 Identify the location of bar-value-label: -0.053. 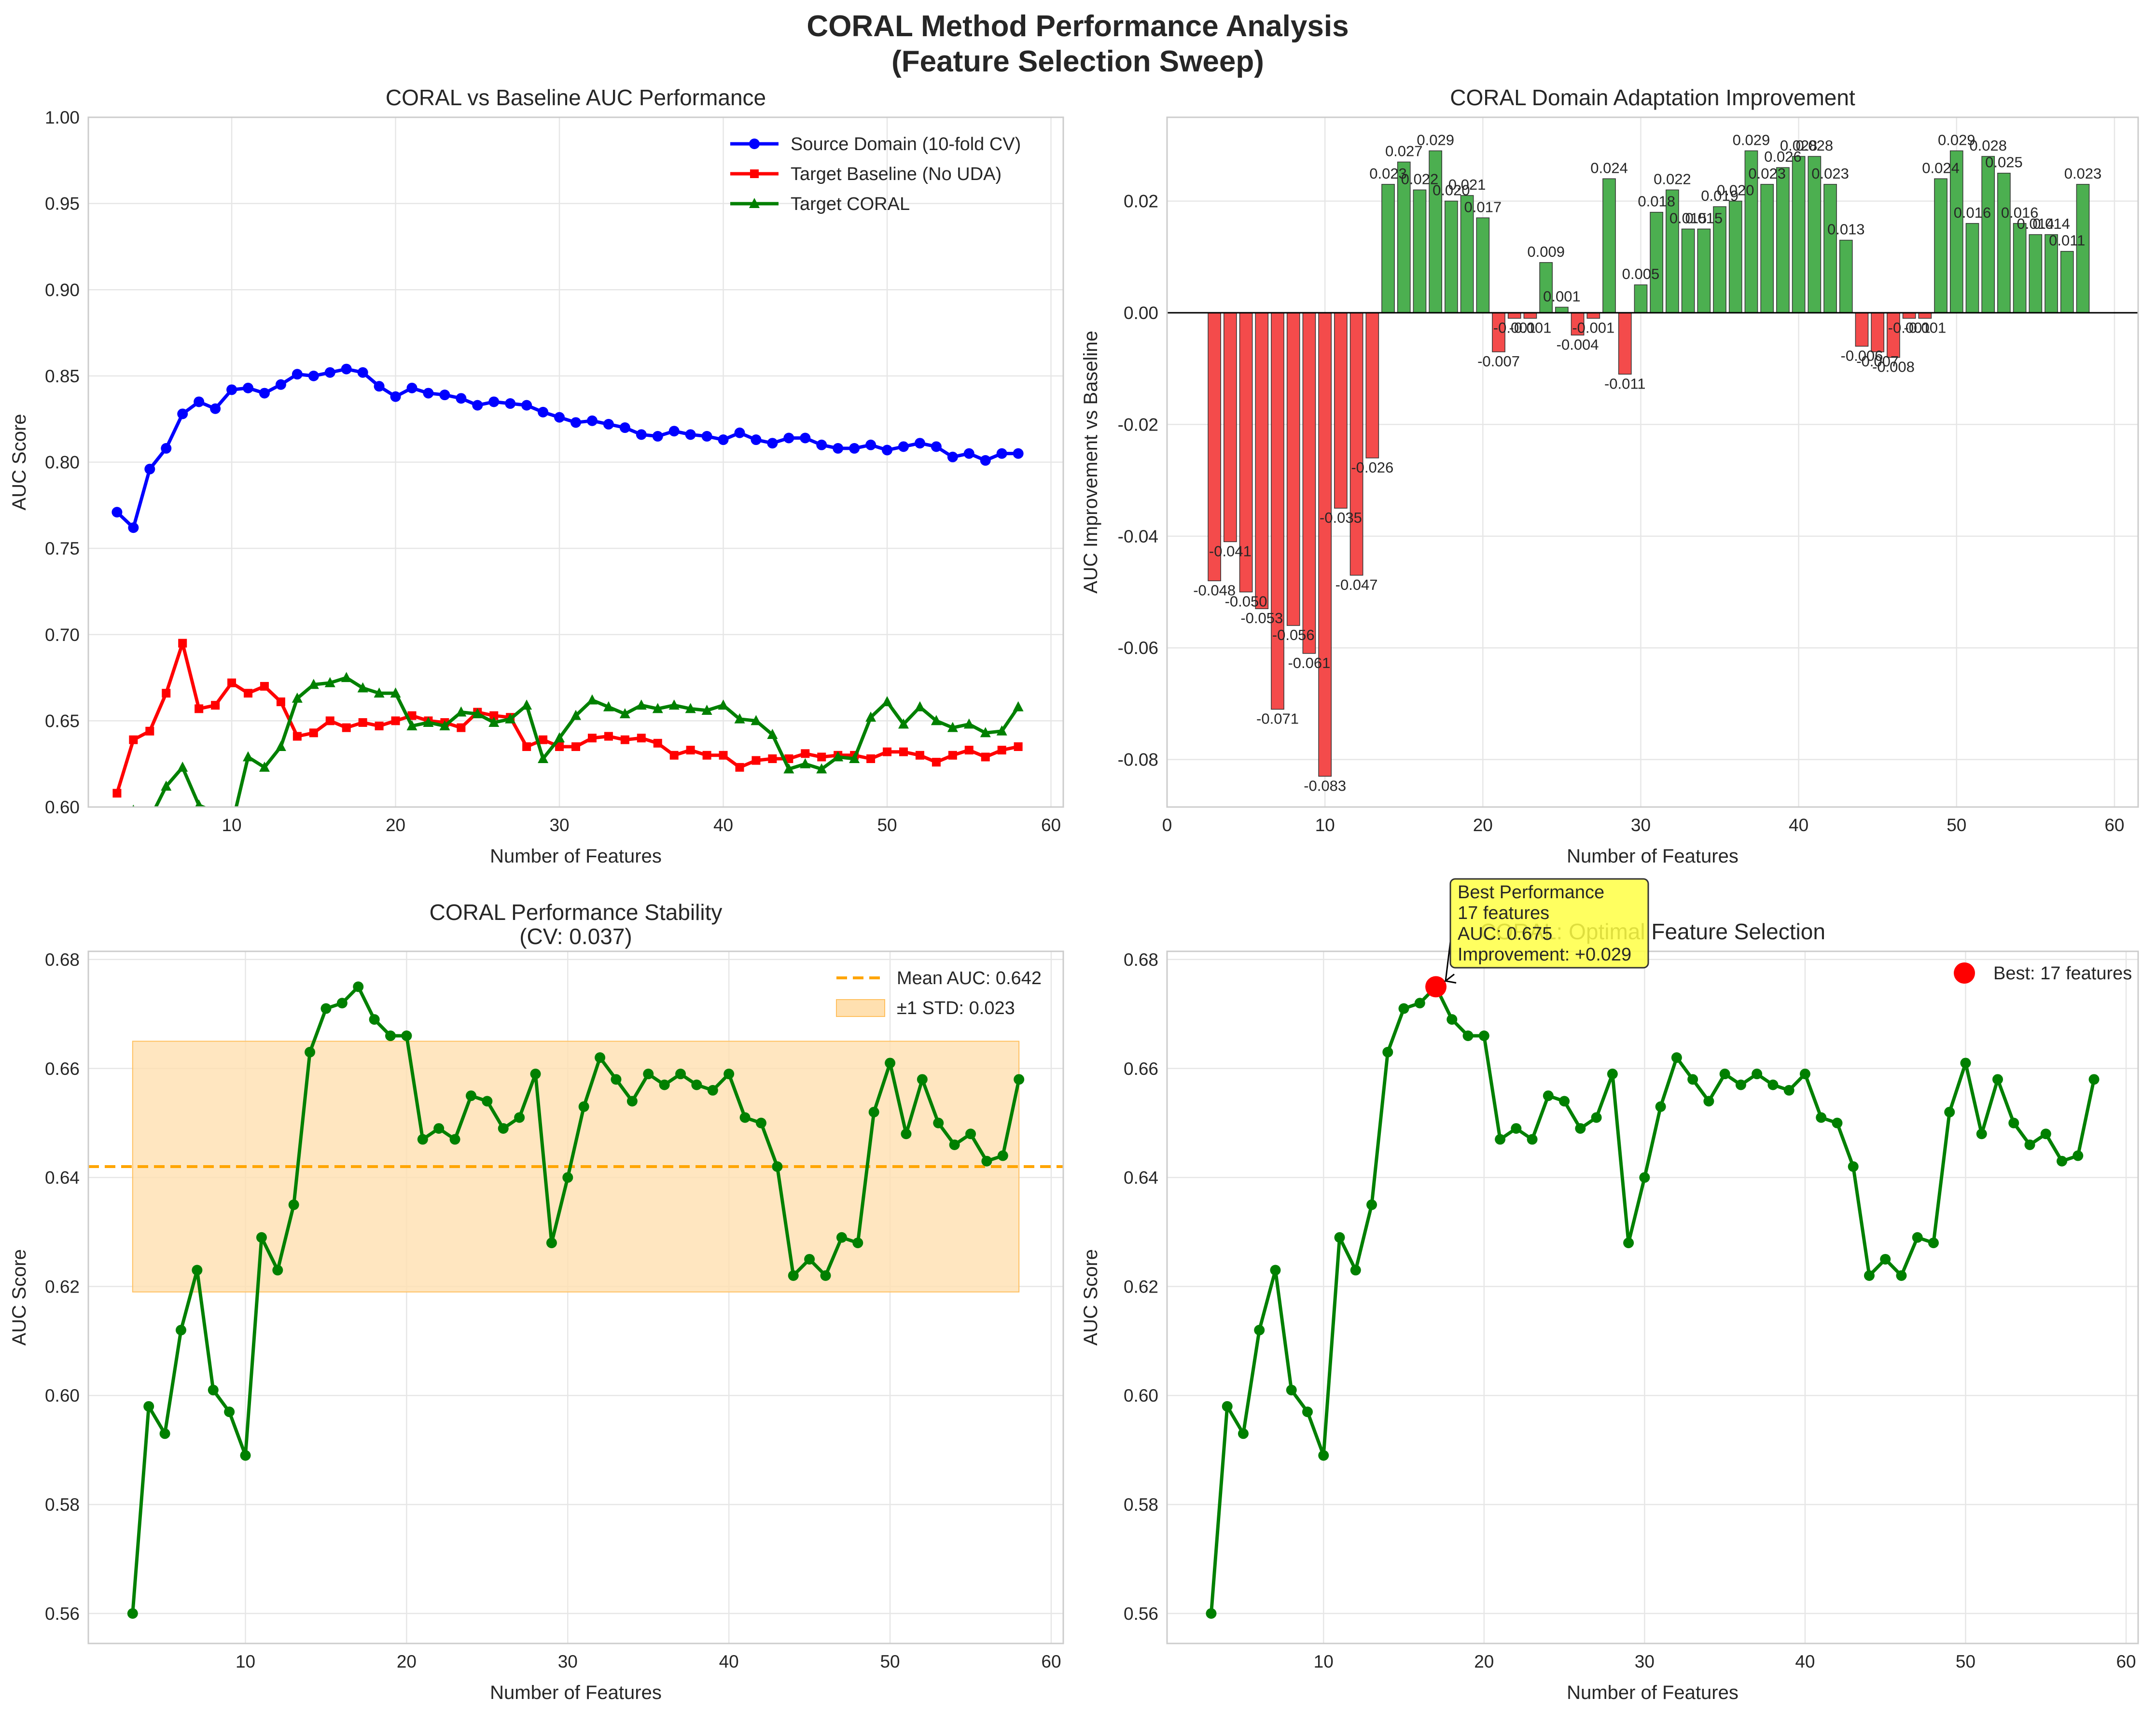
(1261, 618).